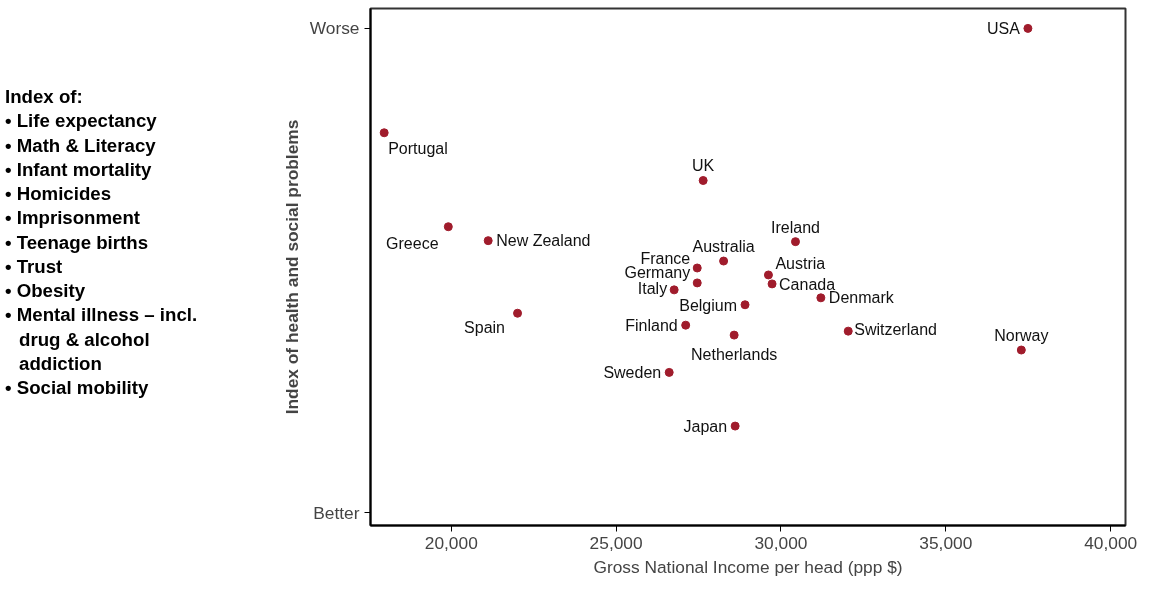 Image resolution: width=1151 pixels, height=599 pixels. Describe the element at coordinates (79, 169) in the screenshot. I see `text: • Infant mortality` at that location.